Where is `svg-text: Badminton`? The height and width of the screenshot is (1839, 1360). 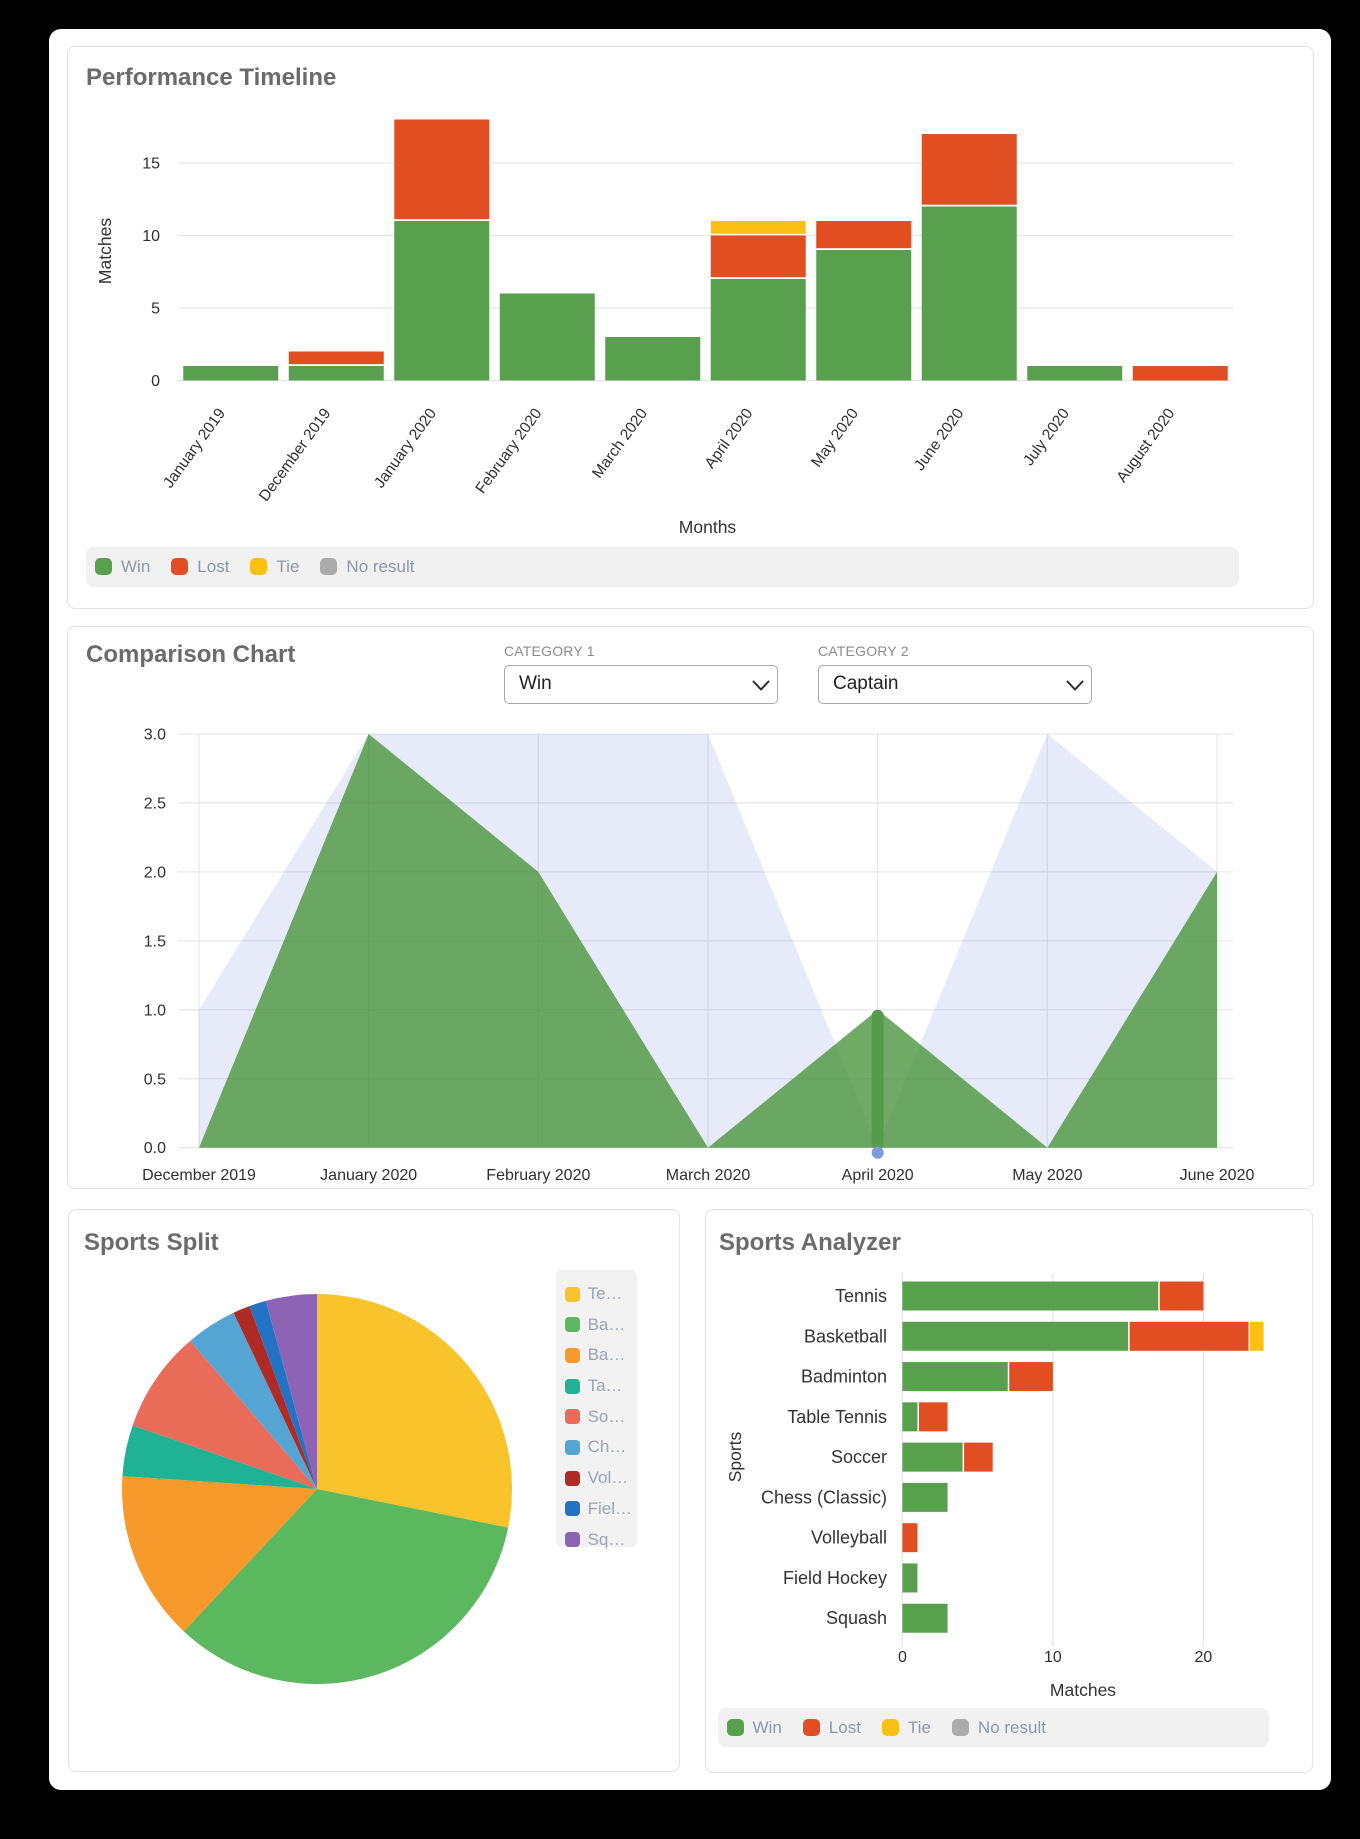
svg-text: Badminton is located at coordinates (844, 1377).